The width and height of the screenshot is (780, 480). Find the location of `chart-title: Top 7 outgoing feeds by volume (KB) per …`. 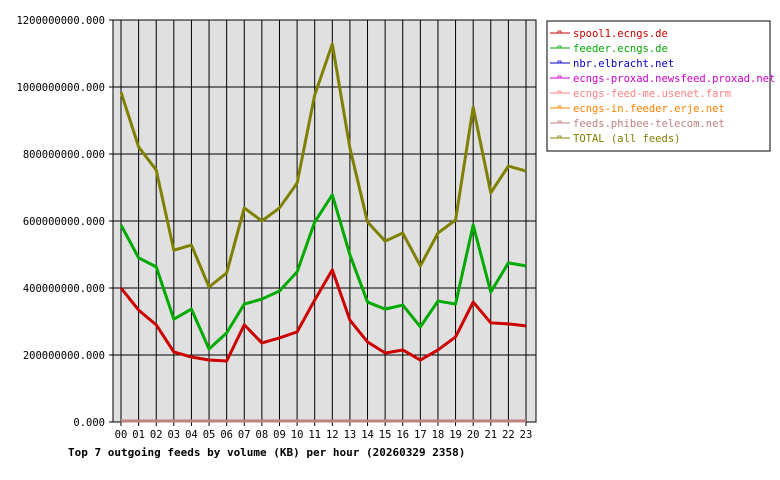

chart-title: Top 7 outgoing feeds by volume (KB) per … is located at coordinates (266, 452).